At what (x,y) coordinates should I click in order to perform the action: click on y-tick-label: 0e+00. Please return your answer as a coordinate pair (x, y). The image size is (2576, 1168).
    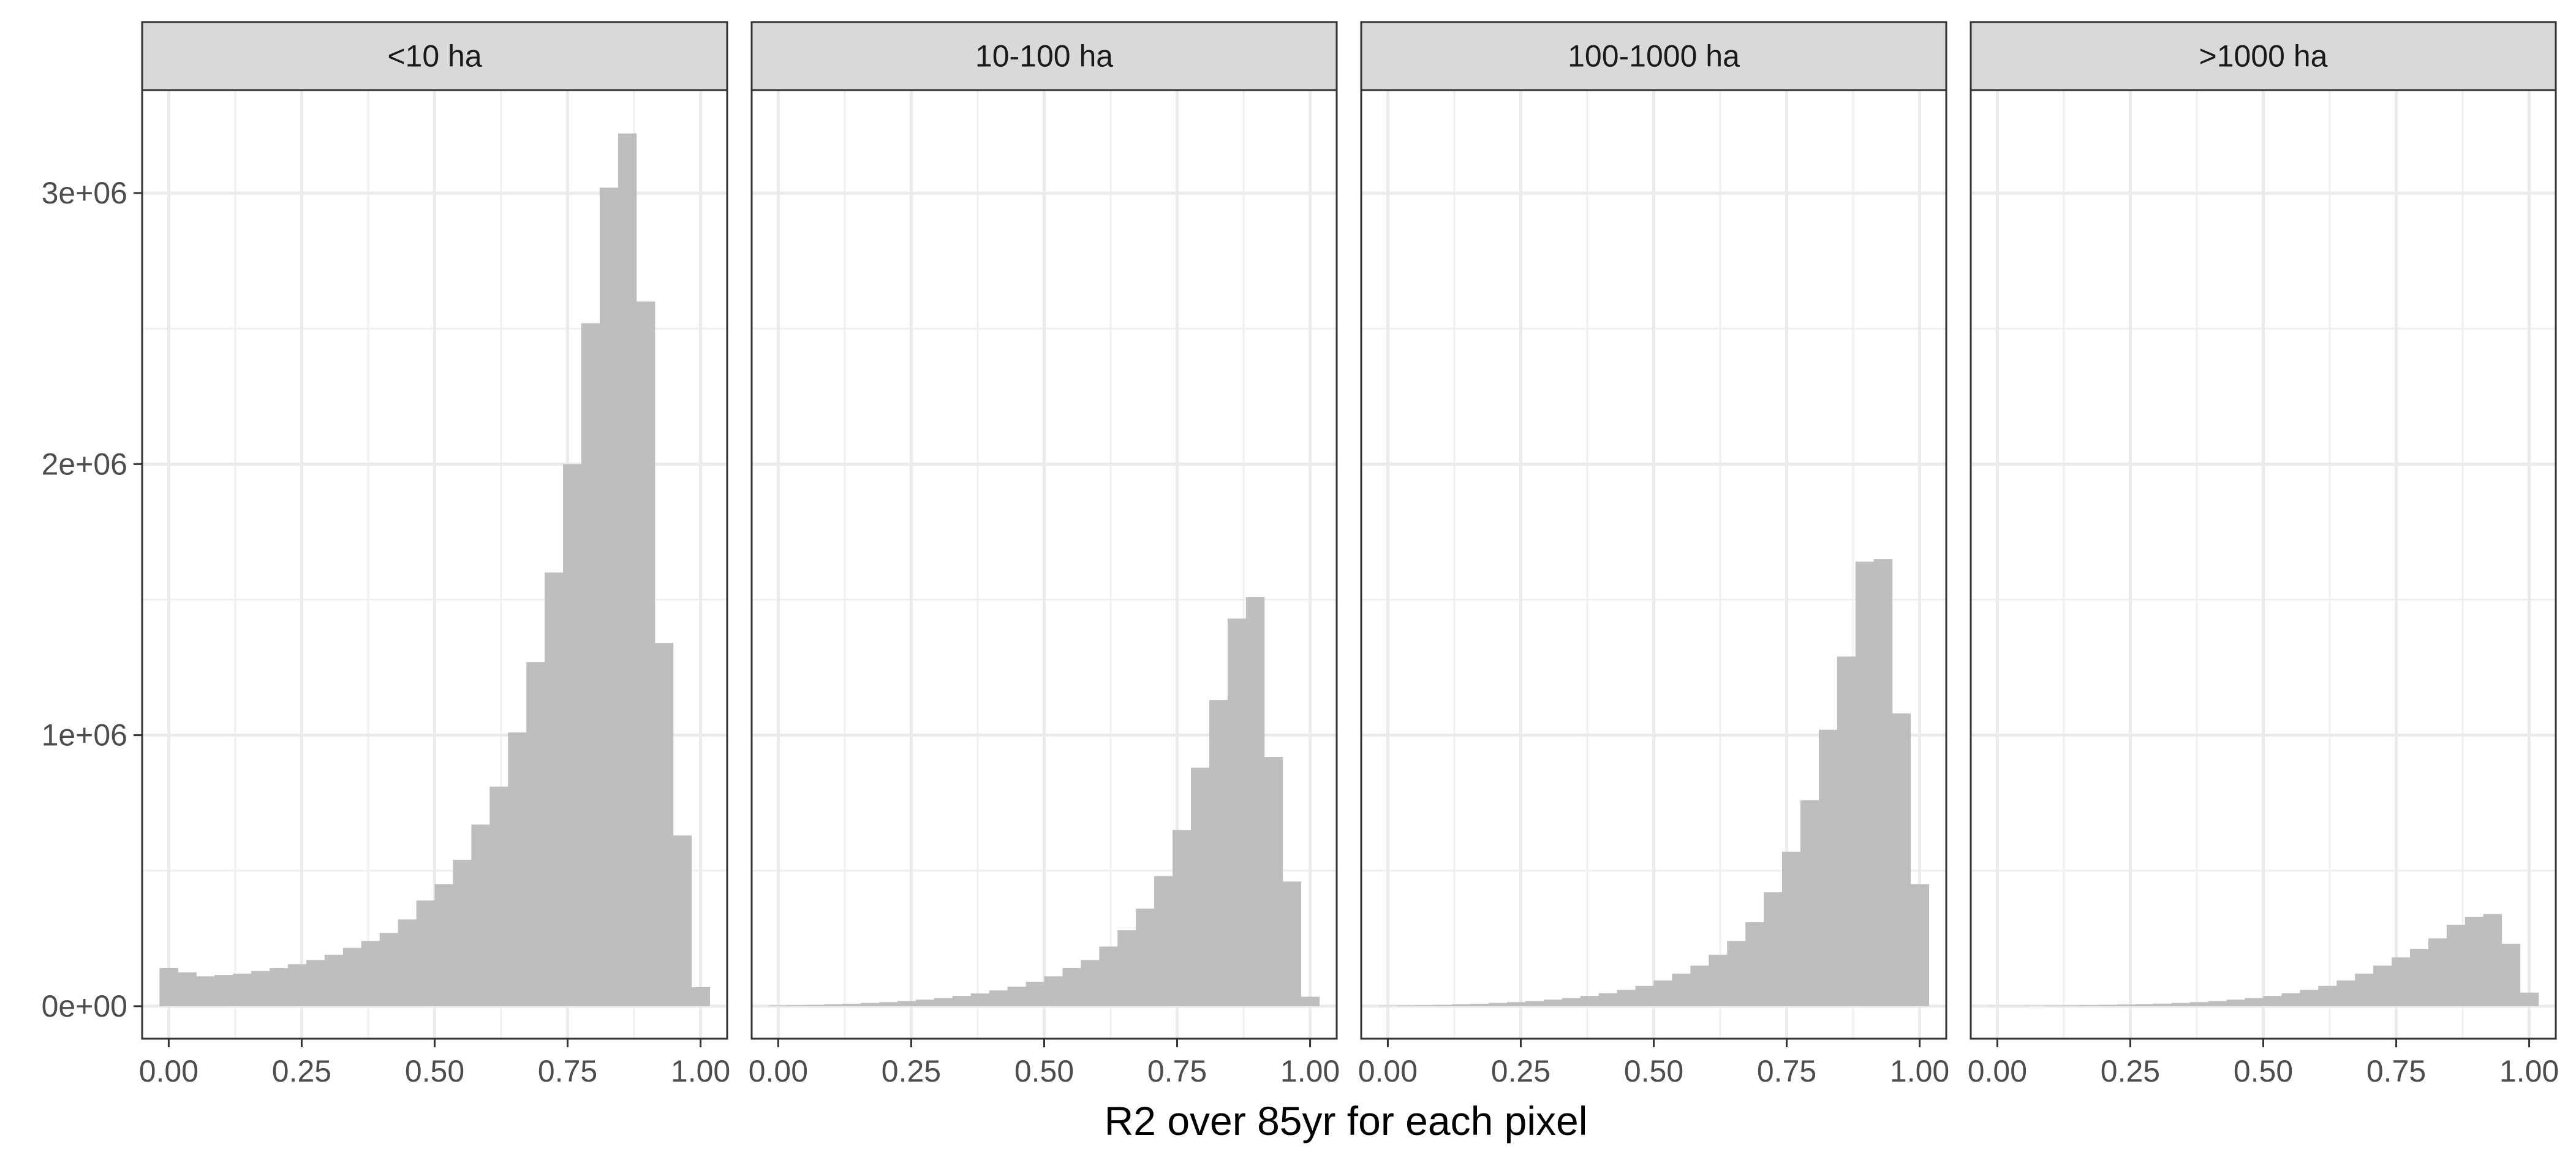
    Looking at the image, I should click on (84, 1006).